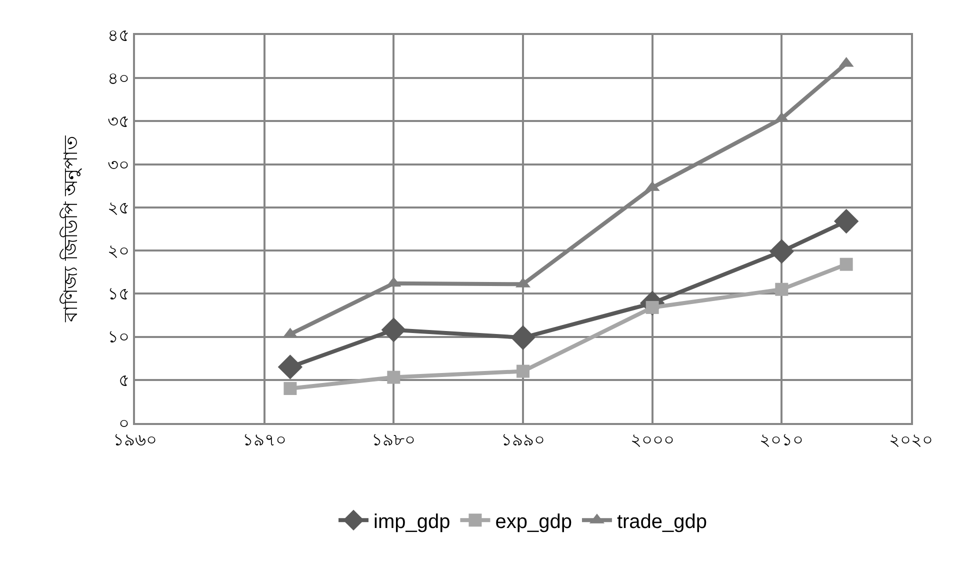  Describe the element at coordinates (412, 521) in the screenshot. I see `legend-label: imp_gdp` at that location.